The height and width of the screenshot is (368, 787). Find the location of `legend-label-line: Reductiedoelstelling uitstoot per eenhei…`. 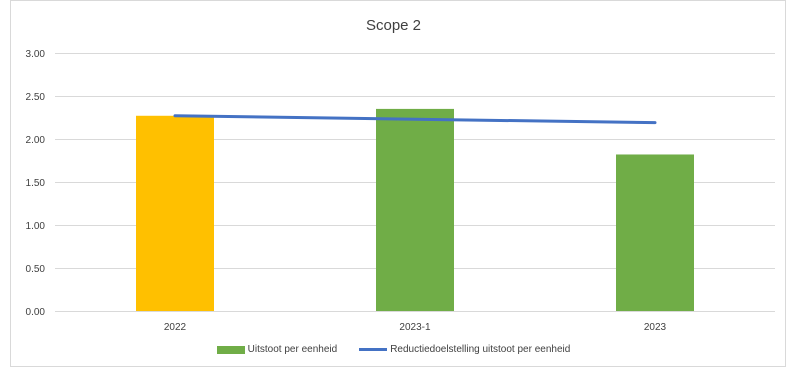

legend-label-line: Reductiedoelstelling uitstoot per eenhei… is located at coordinates (480, 349).